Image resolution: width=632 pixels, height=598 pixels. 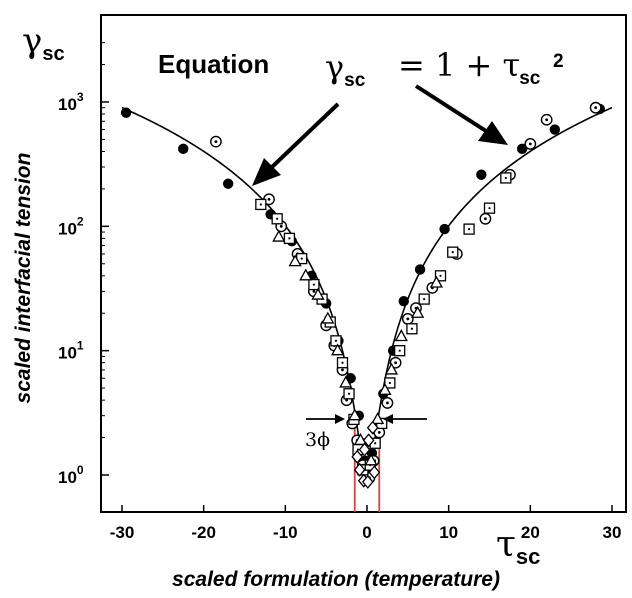 What do you see at coordinates (448, 532) in the screenshot?
I see `x-tick-label: 10` at bounding box center [448, 532].